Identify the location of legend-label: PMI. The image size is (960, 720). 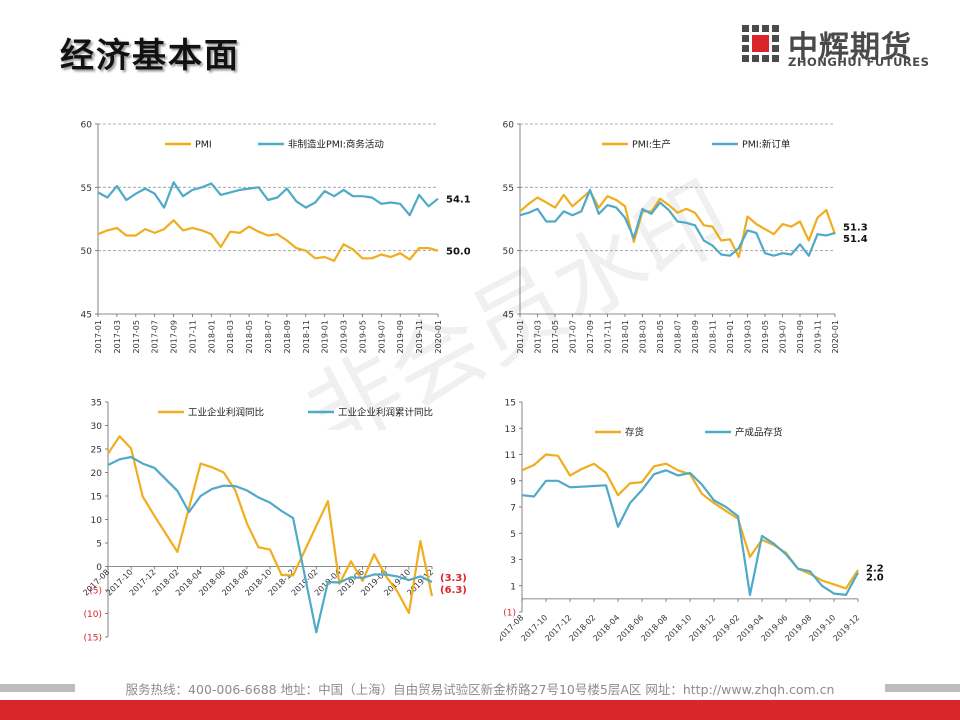
(203, 145).